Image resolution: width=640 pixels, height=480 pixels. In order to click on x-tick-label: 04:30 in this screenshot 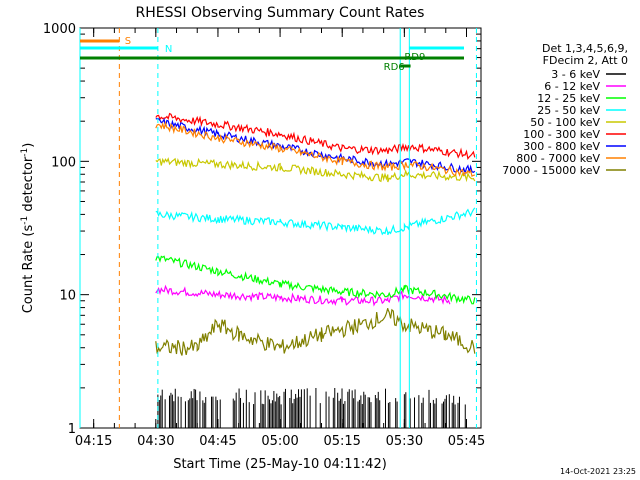, I will do `click(155, 441)`.